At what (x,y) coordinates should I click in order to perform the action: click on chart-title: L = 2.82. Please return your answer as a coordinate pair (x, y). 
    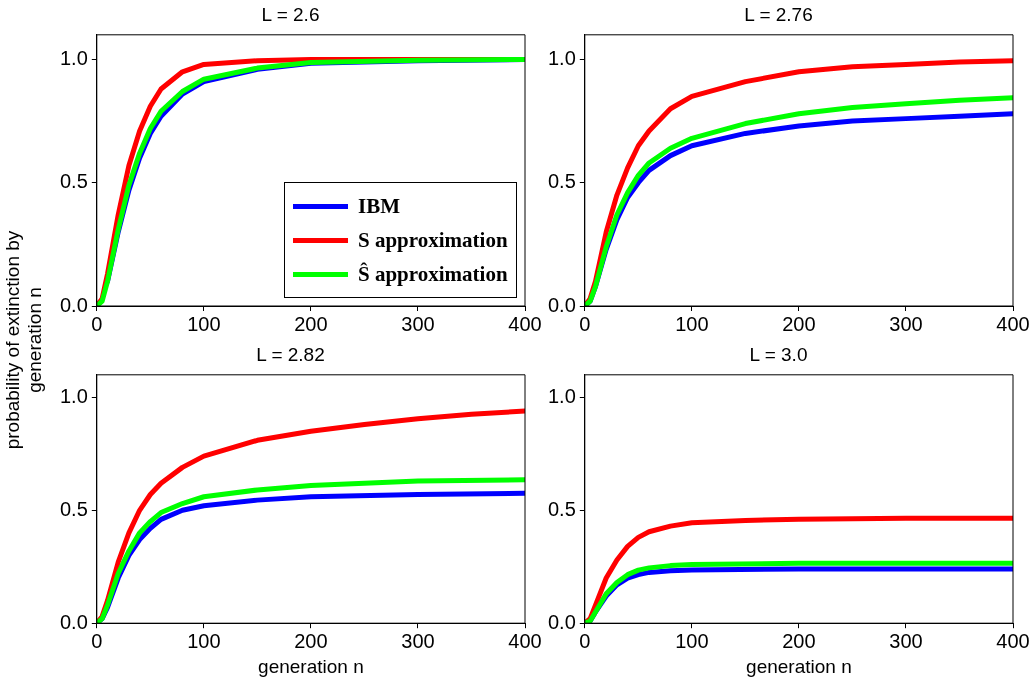
    Looking at the image, I should click on (290, 354).